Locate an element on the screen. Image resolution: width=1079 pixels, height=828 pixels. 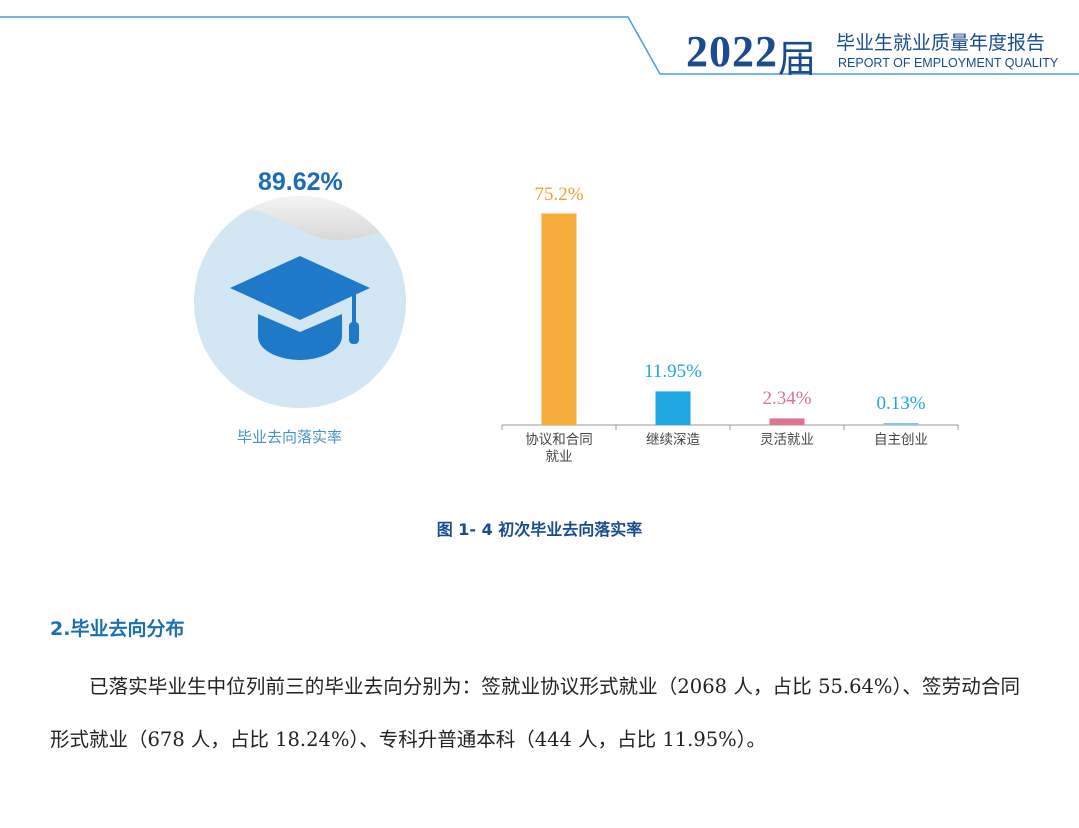
bar-value-label: 2.34% is located at coordinates (787, 399).